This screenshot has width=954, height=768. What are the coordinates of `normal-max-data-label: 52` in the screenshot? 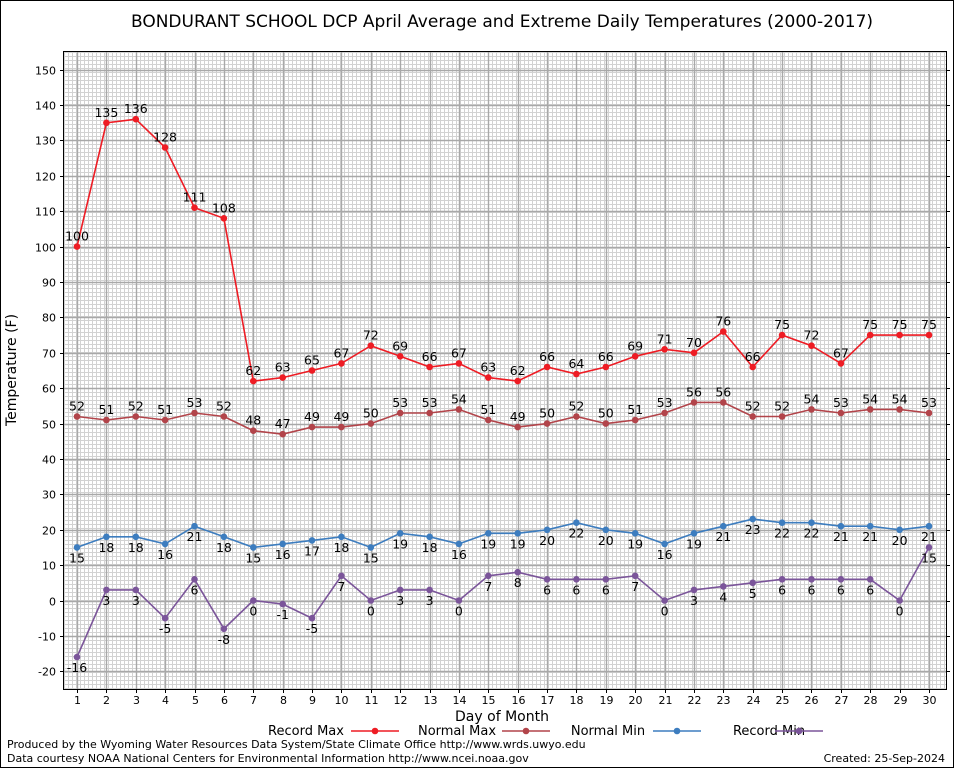 It's located at (576, 406).